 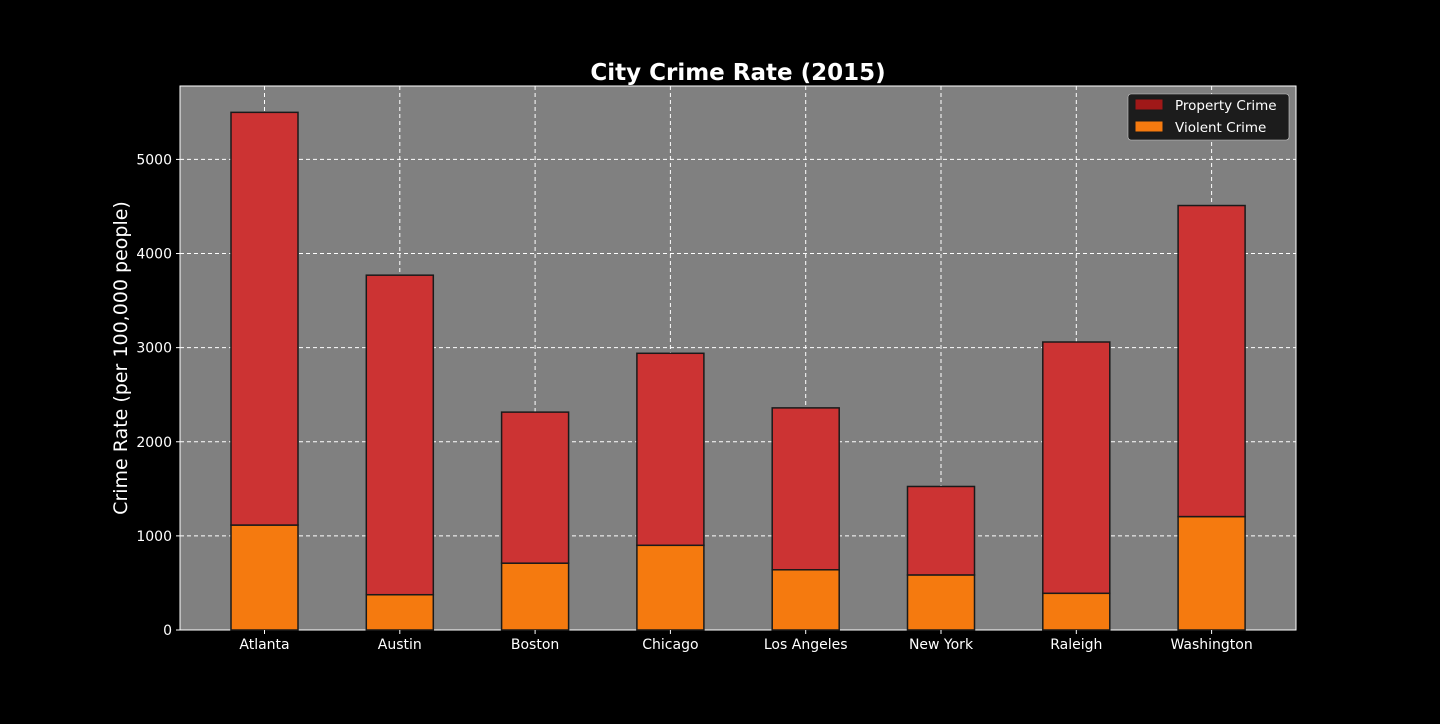 I want to click on legend-label-property-crime: Property Crime, so click(x=1226, y=106).